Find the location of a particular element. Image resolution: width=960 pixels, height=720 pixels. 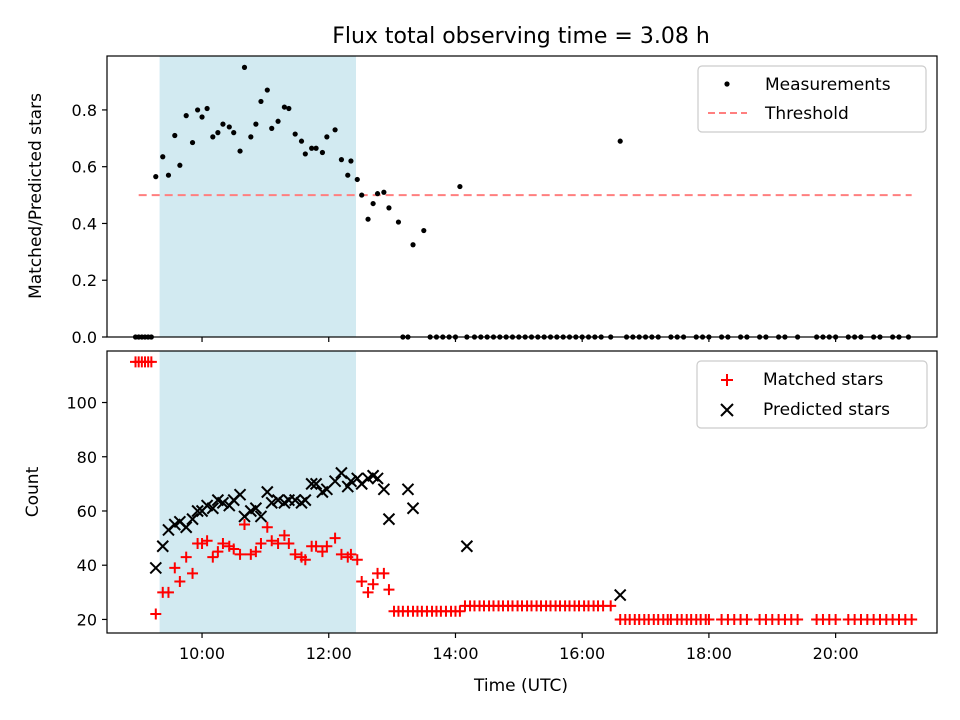

y-tick-label: 0.8 is located at coordinates (84, 110).